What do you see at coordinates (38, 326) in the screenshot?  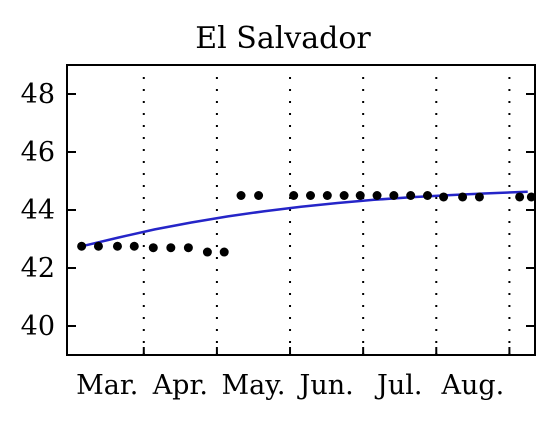 I see `y-tick-label: 40` at bounding box center [38, 326].